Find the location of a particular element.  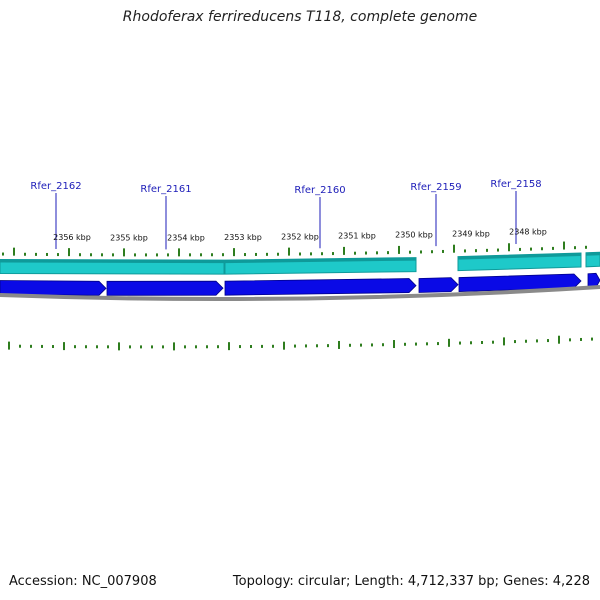

gene-arrow-track is located at coordinates (300, 284).